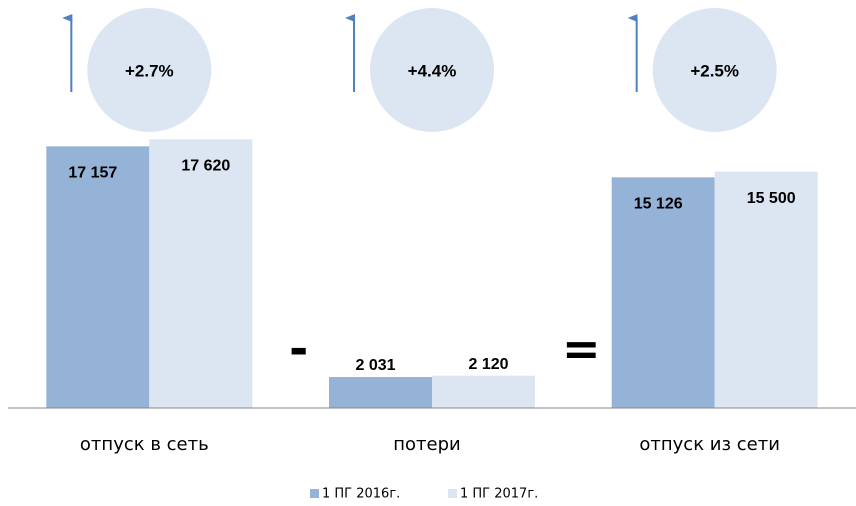 The height and width of the screenshot is (506, 856). I want to click on x-tick-label: потери, so click(426, 444).